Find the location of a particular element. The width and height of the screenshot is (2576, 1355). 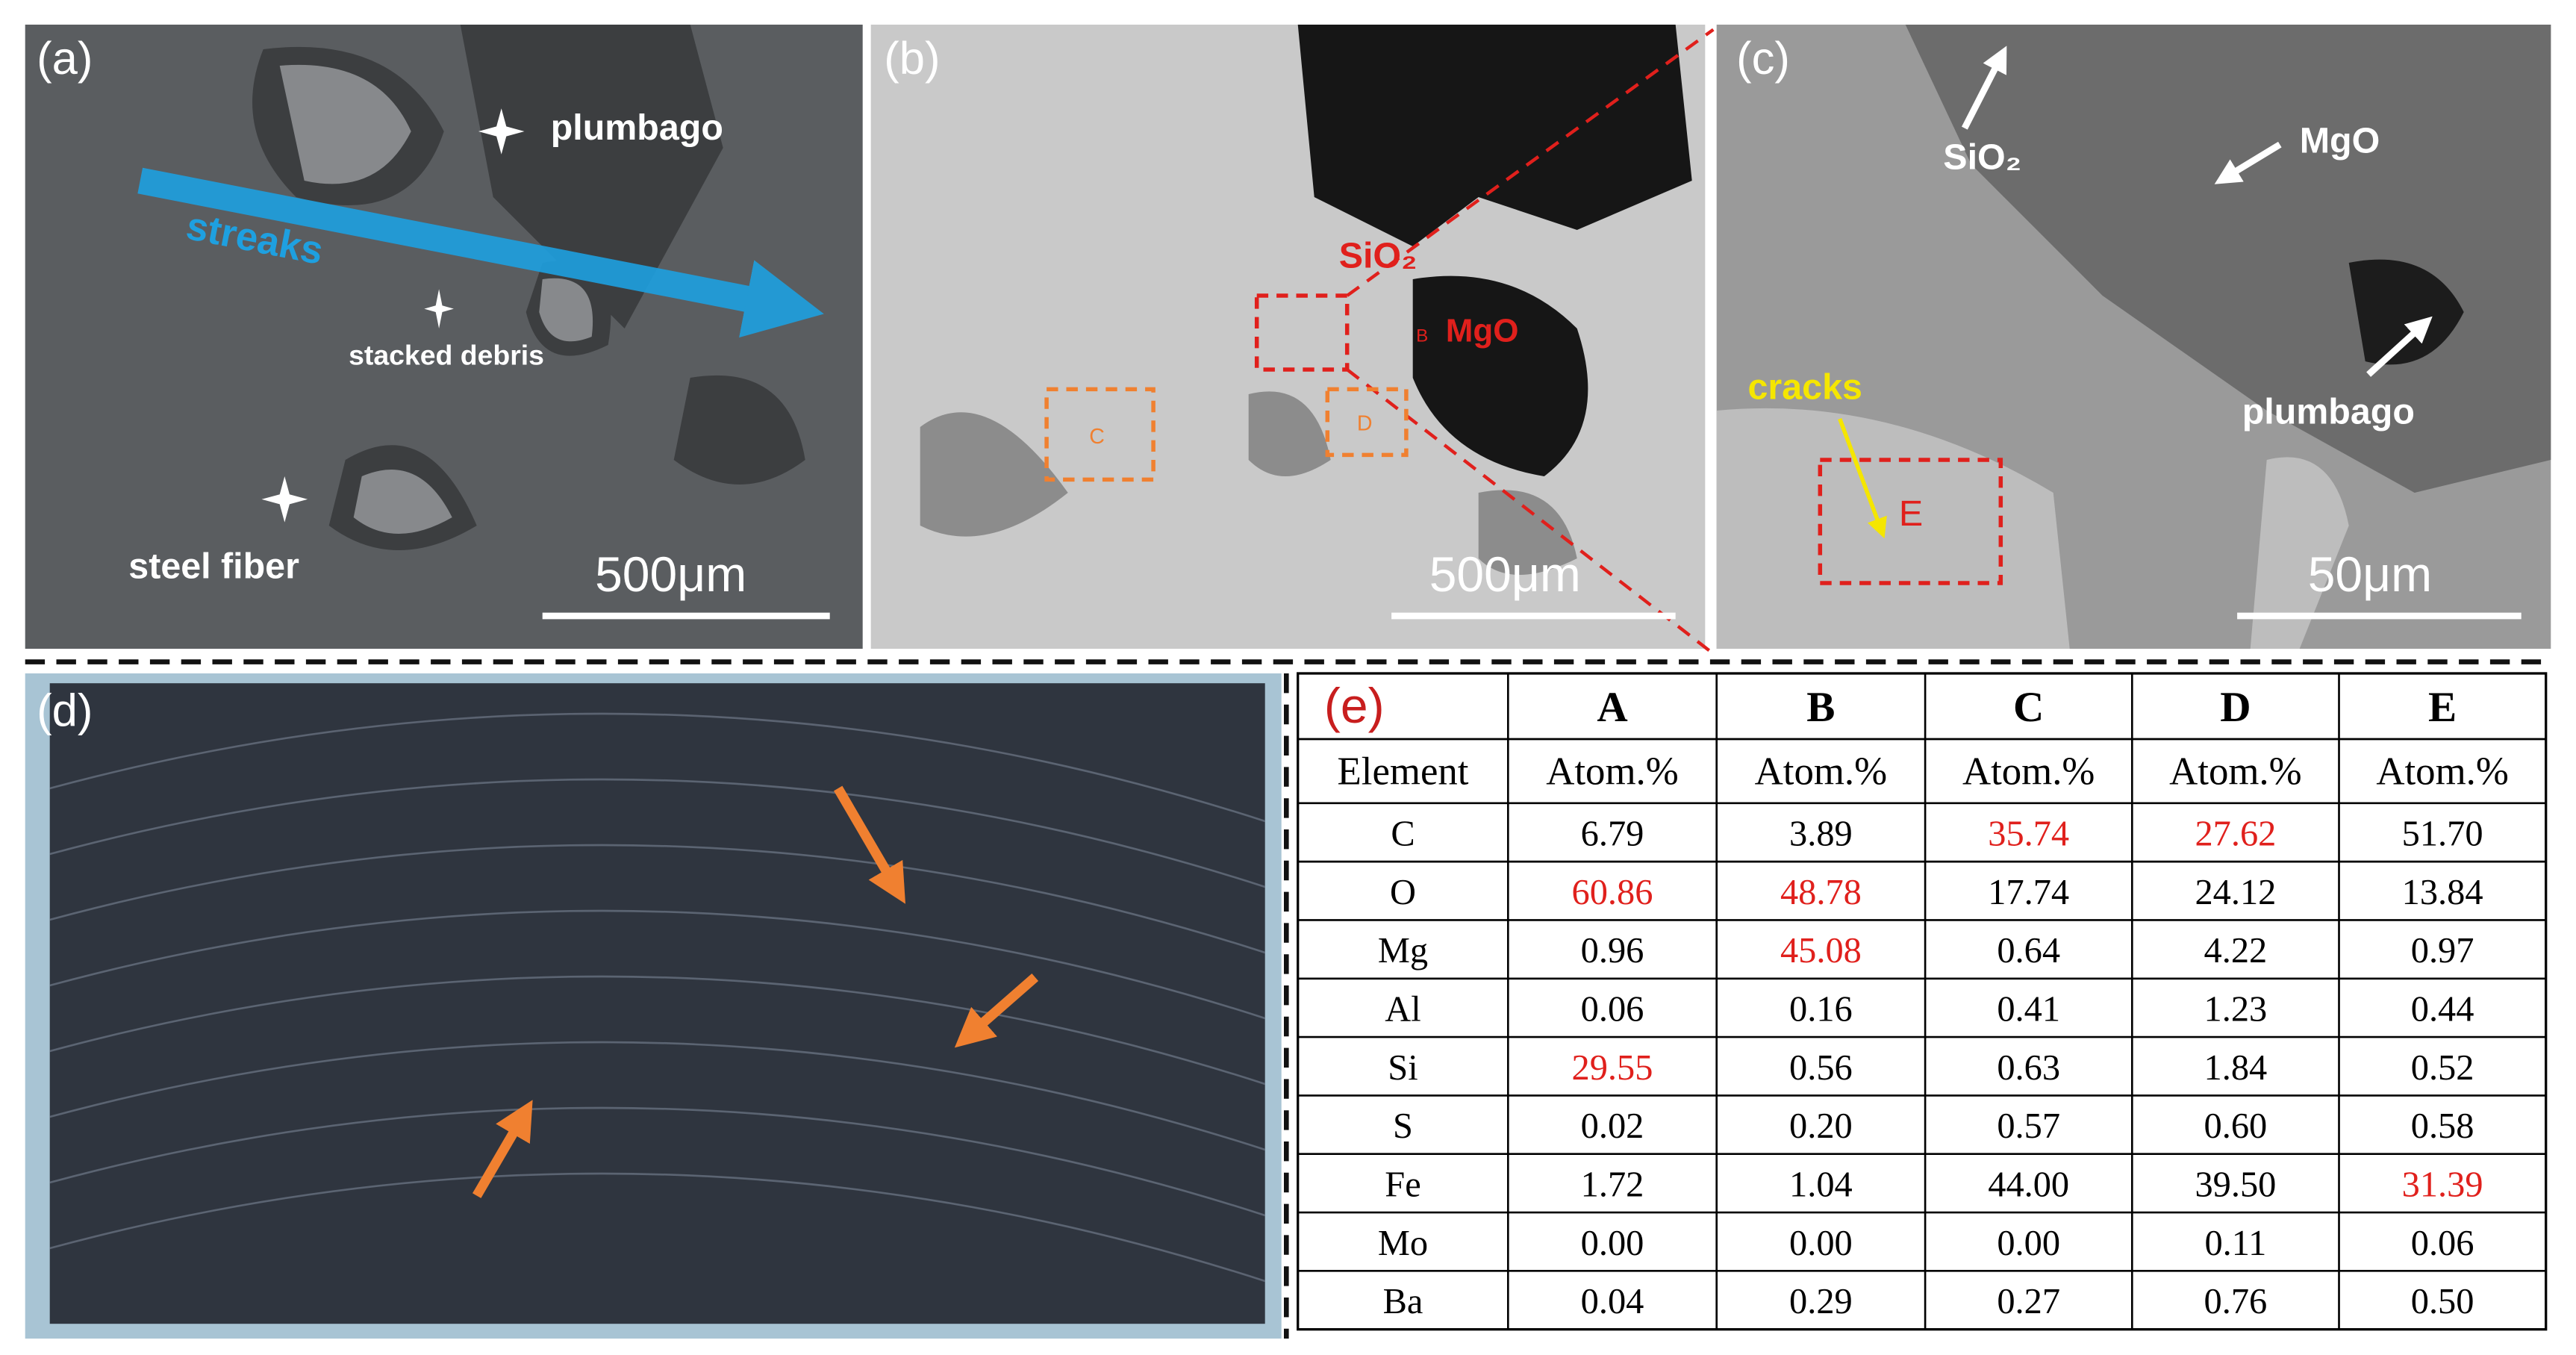

table-cell: 27.62 is located at coordinates (2235, 834).